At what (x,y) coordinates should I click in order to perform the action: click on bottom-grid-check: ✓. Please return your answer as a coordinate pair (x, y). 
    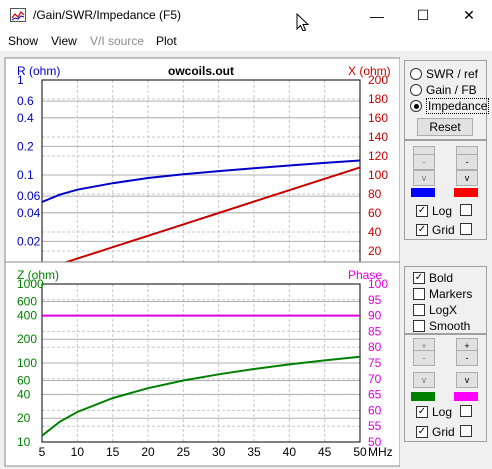
    Looking at the image, I should click on (422, 431).